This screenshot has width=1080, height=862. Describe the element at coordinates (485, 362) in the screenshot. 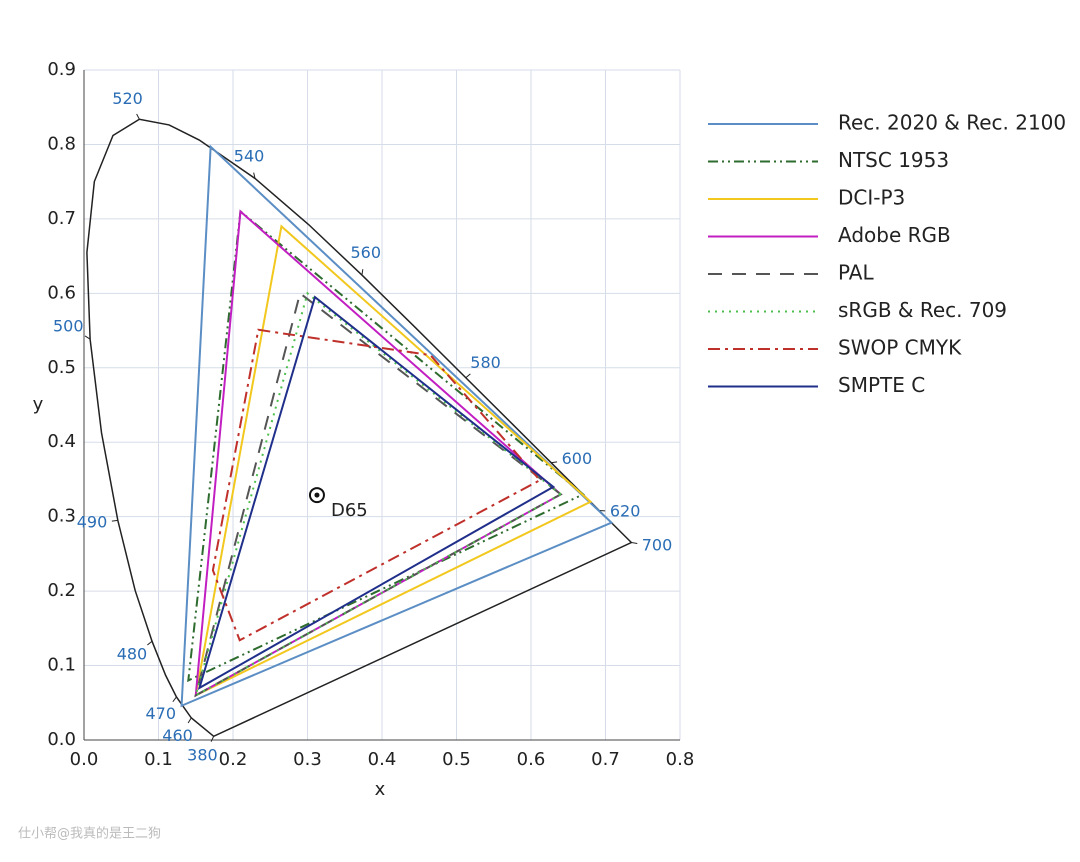

I see `wavelength-label: 580` at that location.